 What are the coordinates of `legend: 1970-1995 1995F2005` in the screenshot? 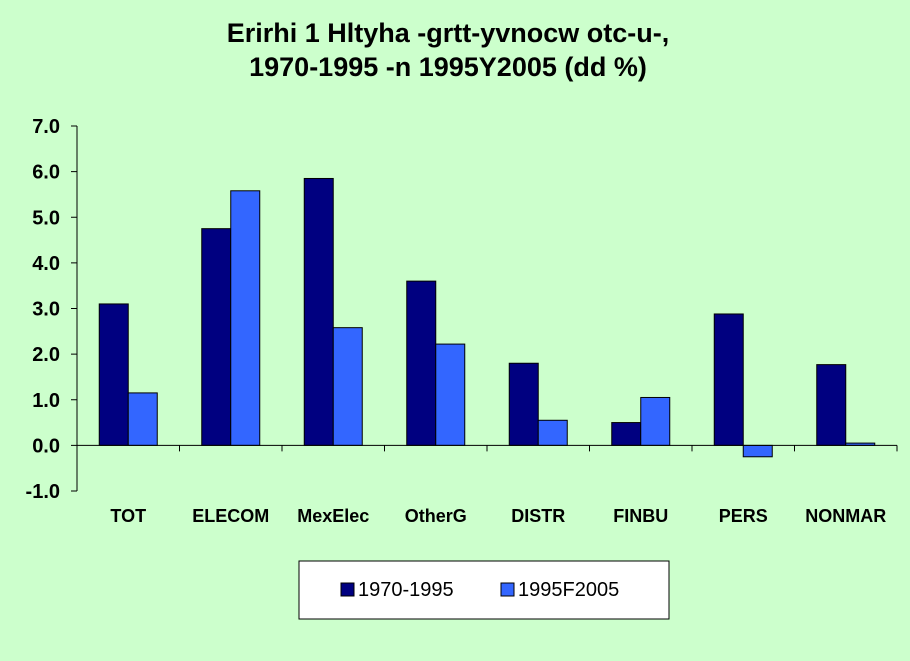 It's located at (484, 590).